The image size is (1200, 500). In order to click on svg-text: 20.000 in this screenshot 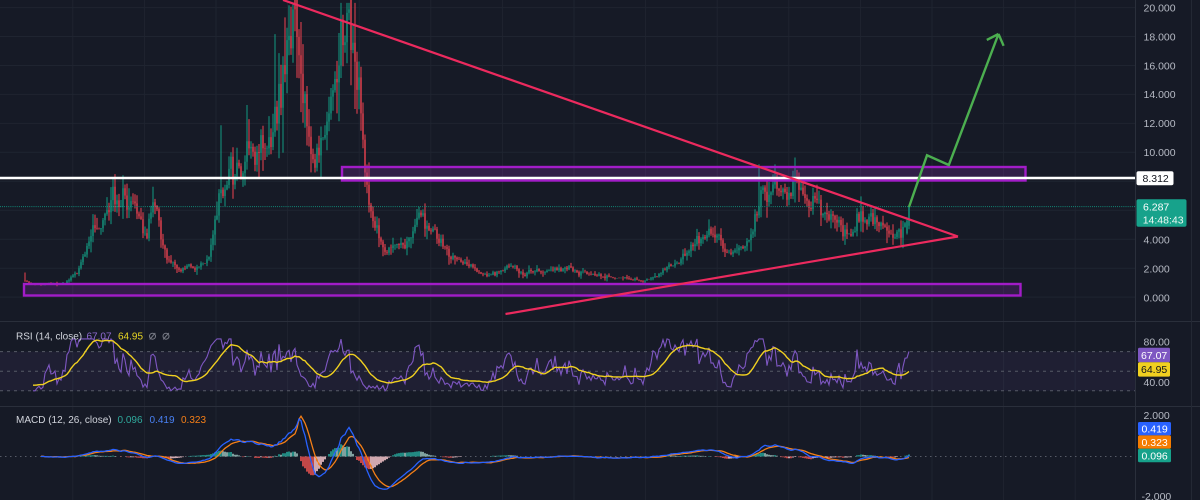, I will do `click(1160, 9)`.